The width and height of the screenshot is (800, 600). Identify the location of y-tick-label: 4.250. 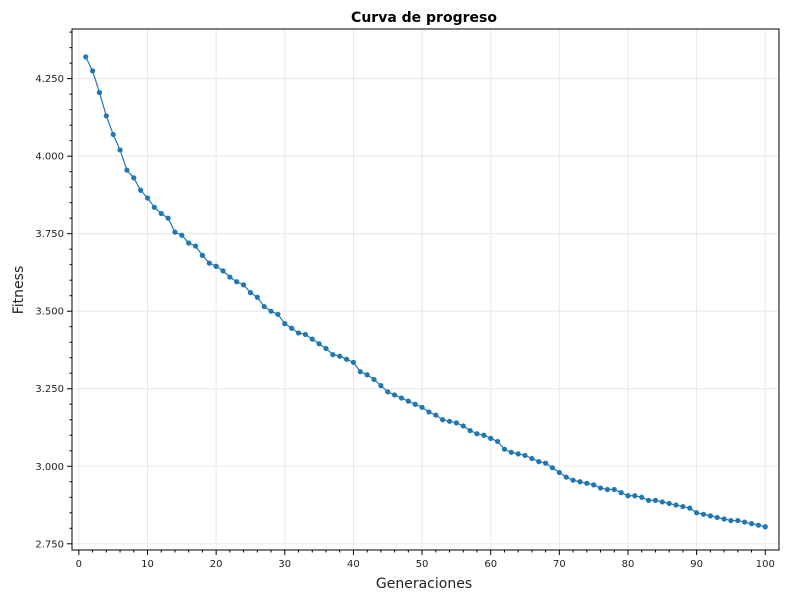
(49, 79).